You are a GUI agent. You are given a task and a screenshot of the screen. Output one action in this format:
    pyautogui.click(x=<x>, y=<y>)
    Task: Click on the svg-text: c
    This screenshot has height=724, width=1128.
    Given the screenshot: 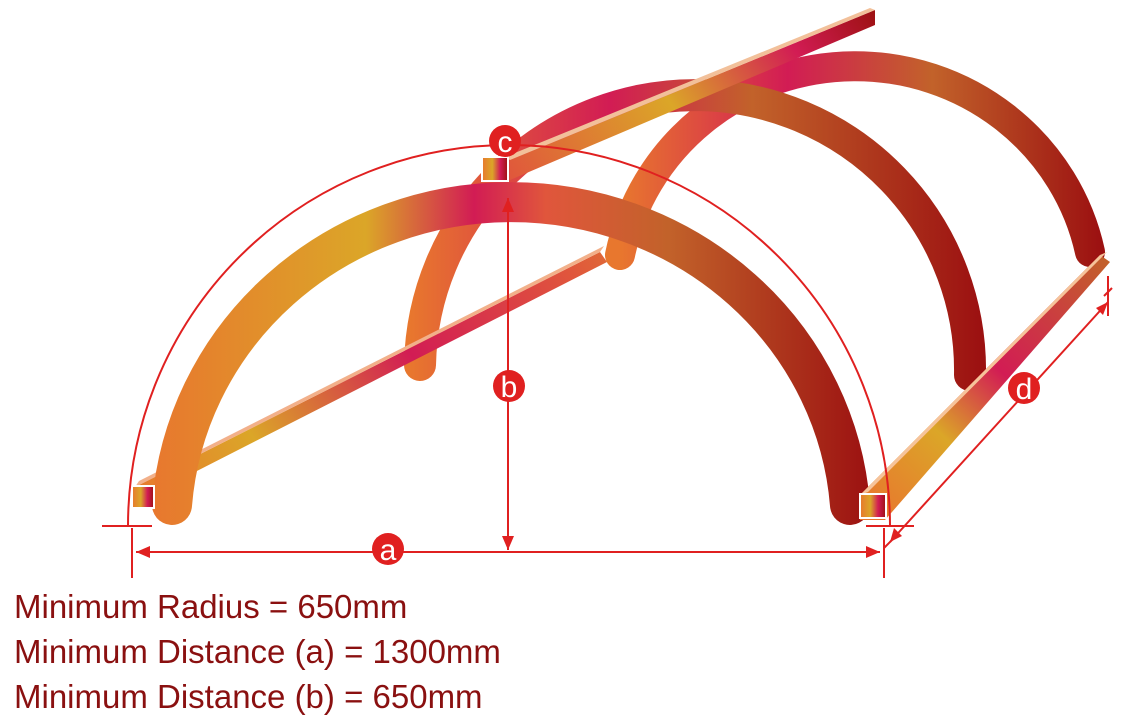 What is the action you would take?
    pyautogui.click(x=505, y=142)
    